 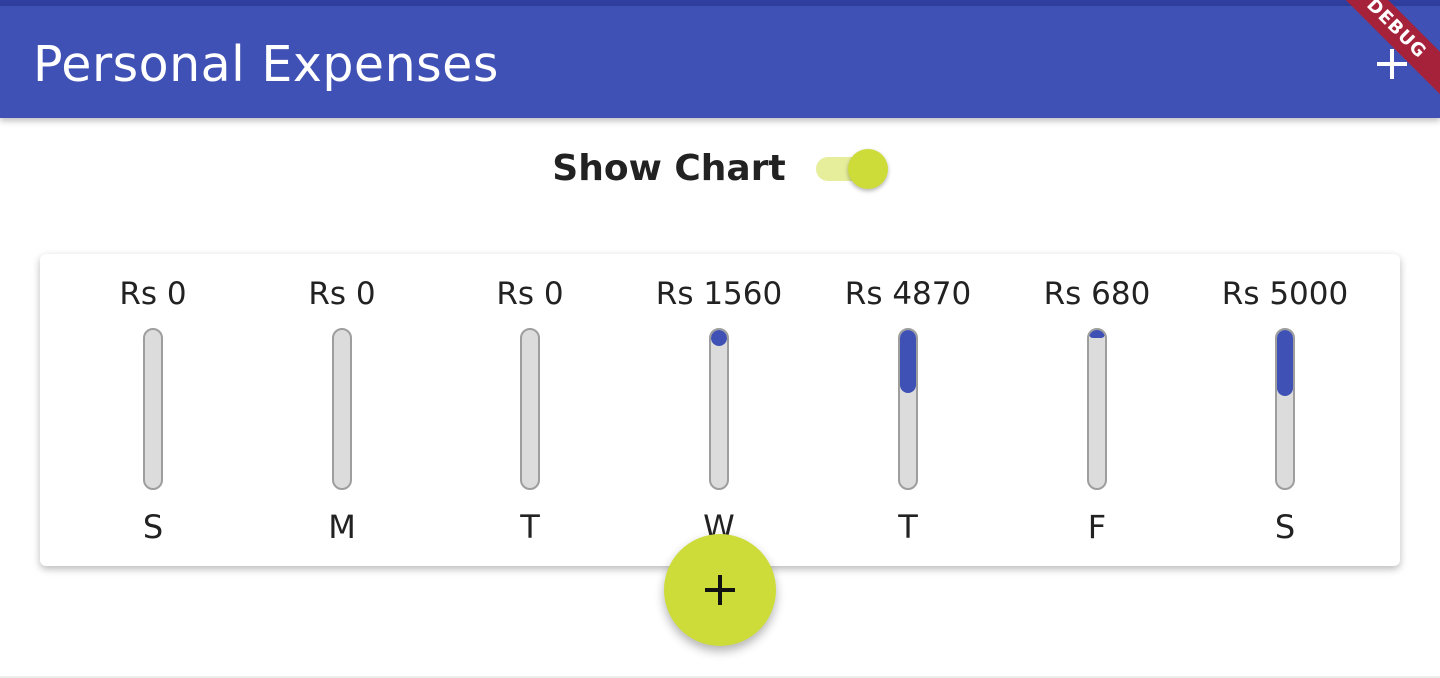 I want to click on chart-bar-column: Rs 1560 W, so click(x=719, y=410).